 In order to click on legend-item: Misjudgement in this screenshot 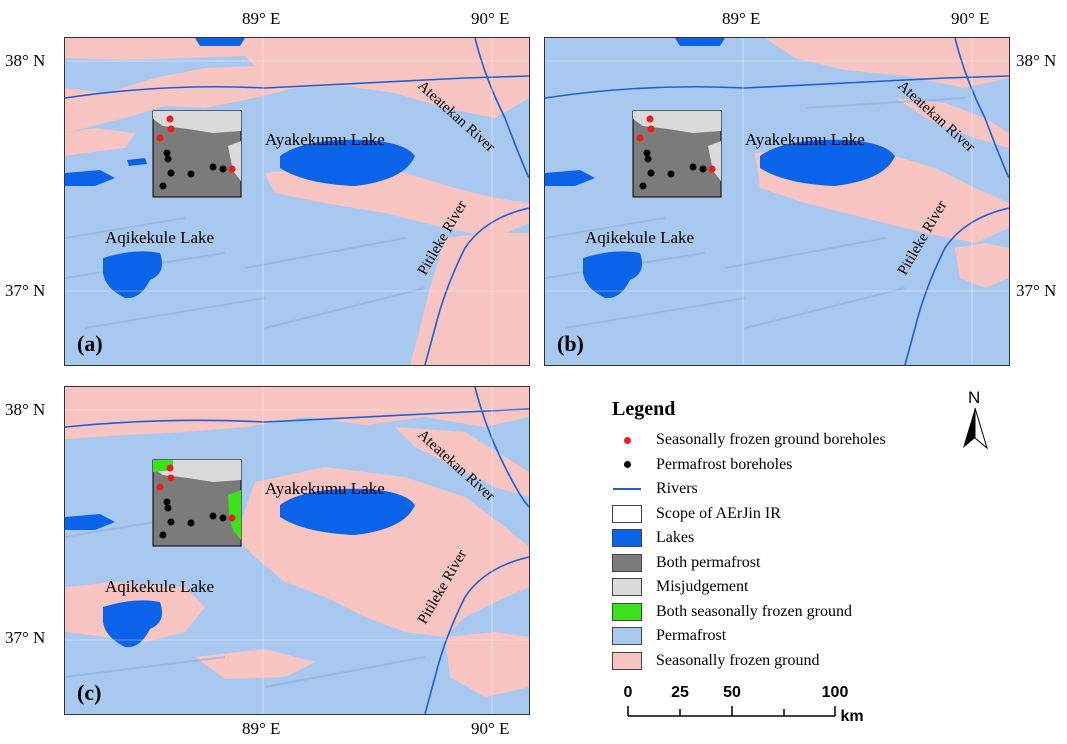, I will do `click(680, 587)`.